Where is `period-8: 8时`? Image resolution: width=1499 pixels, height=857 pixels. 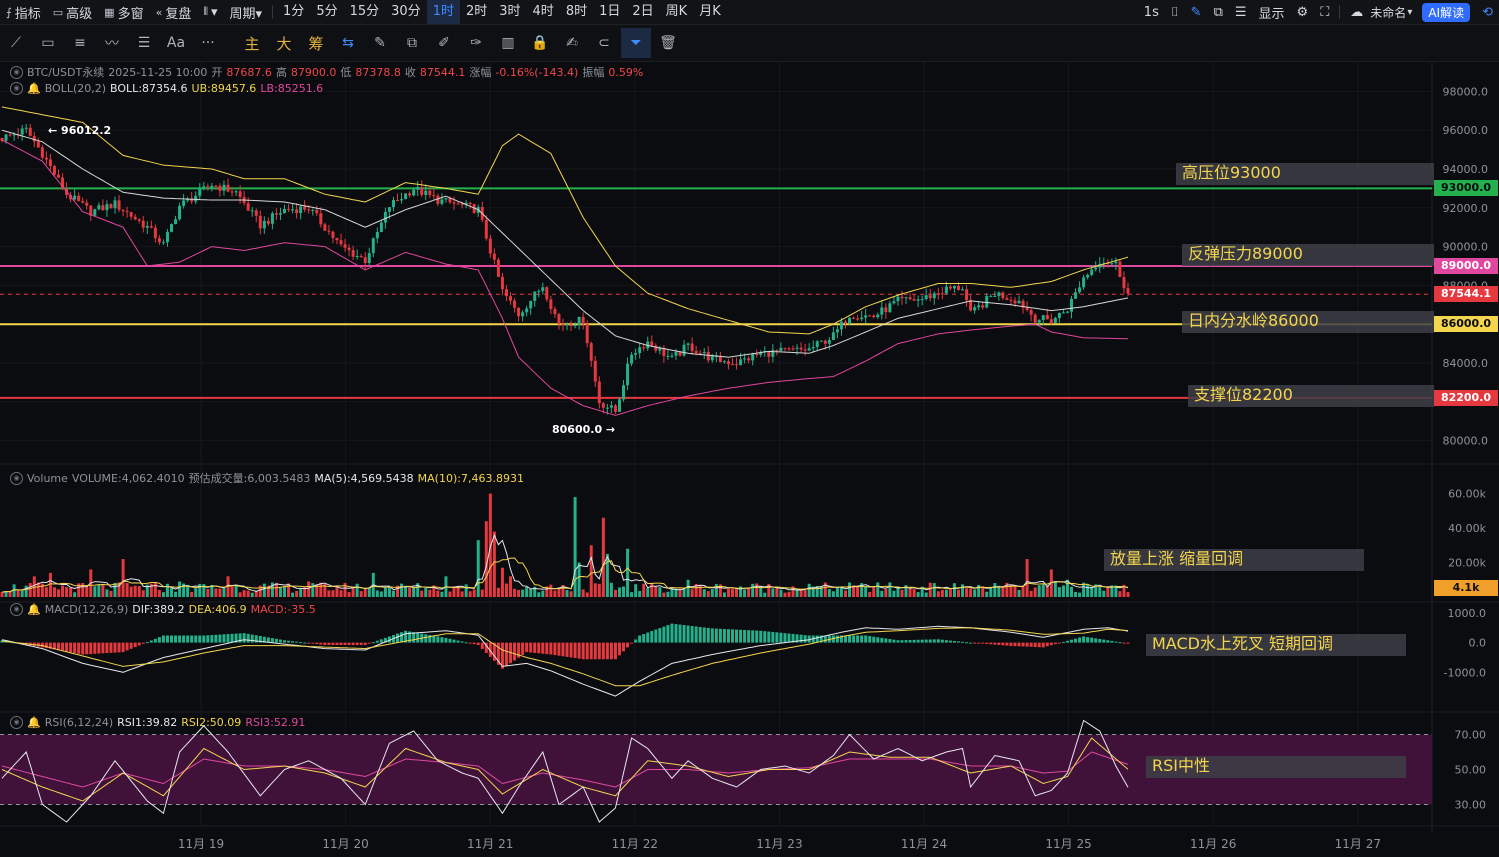
period-8: 8时 is located at coordinates (576, 11).